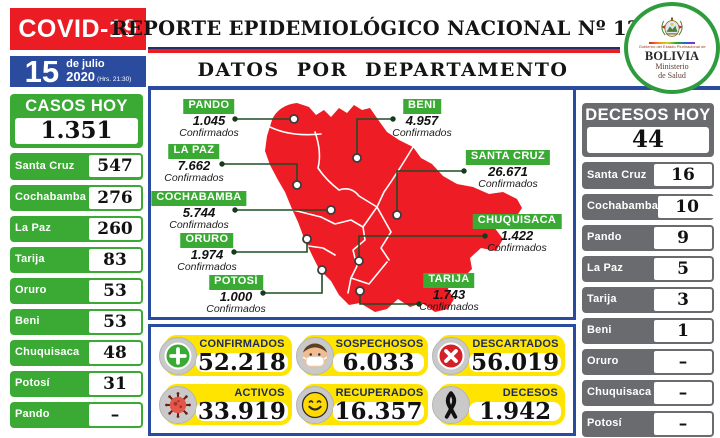 The height and width of the screenshot is (438, 720). What do you see at coordinates (85, 63) in the screenshot?
I see `date-month: de julio` at bounding box center [85, 63].